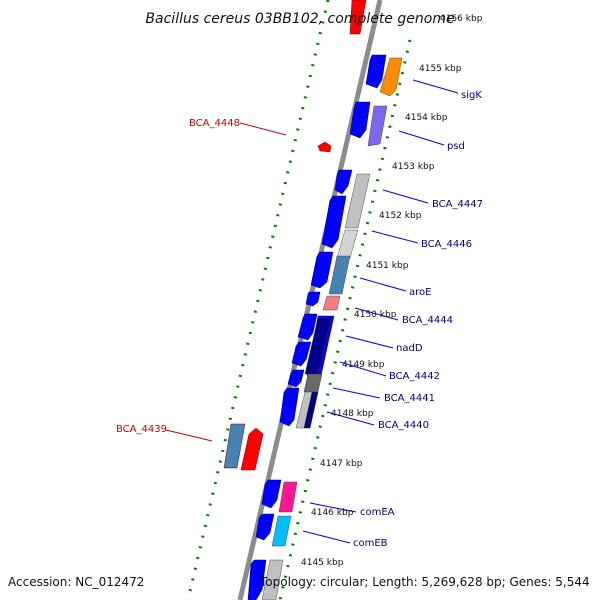  I want to click on gene-label: comEB, so click(370, 543).